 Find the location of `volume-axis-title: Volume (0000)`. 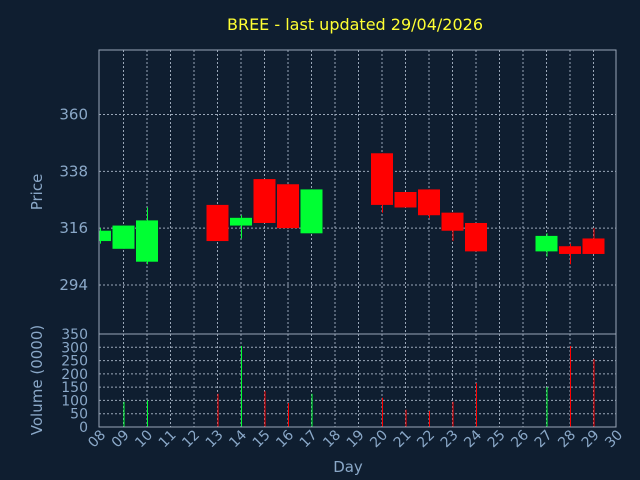

volume-axis-title: Volume (0000) is located at coordinates (37, 380).